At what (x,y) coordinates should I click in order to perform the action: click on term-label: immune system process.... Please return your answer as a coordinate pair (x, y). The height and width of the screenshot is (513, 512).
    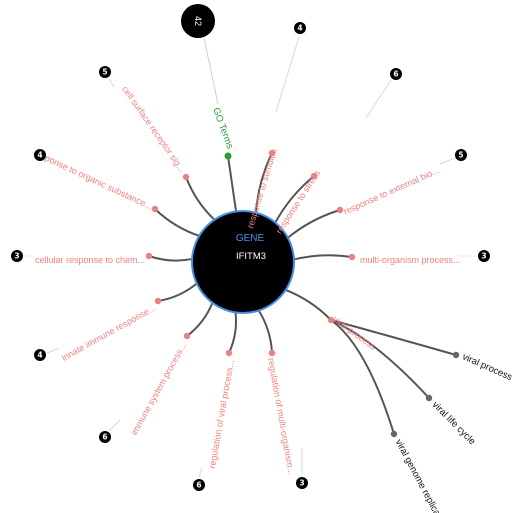
    Looking at the image, I should click on (158, 389).